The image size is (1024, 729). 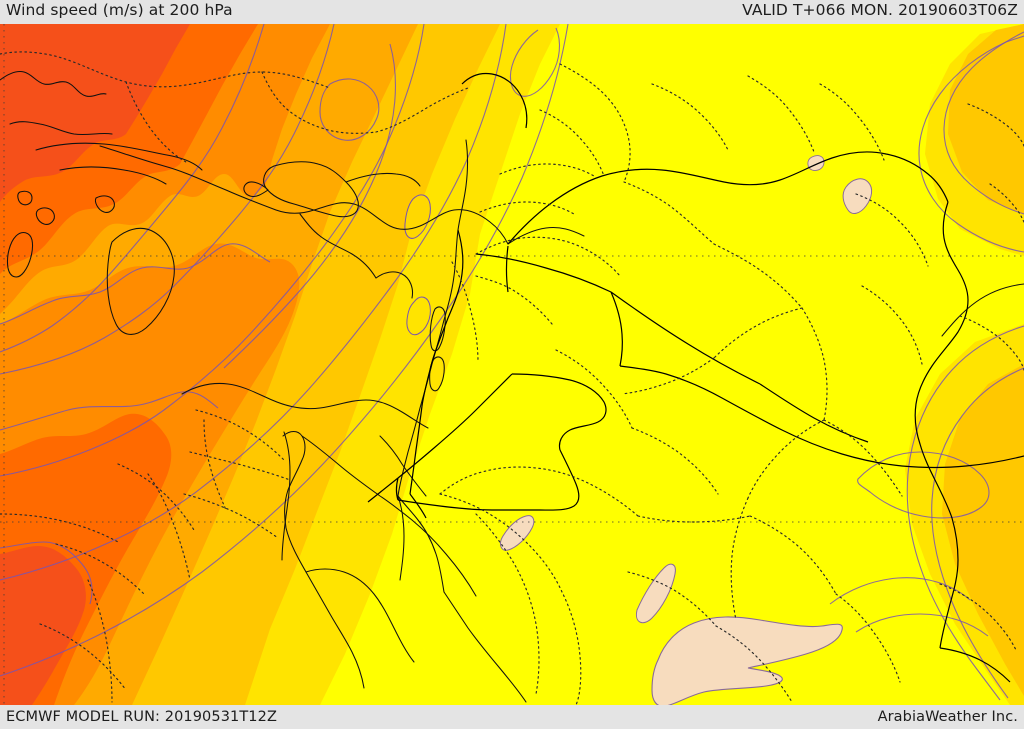 I want to click on model-run-label: ECMWF MODEL RUN: 20190531T12Z, so click(x=141, y=716).